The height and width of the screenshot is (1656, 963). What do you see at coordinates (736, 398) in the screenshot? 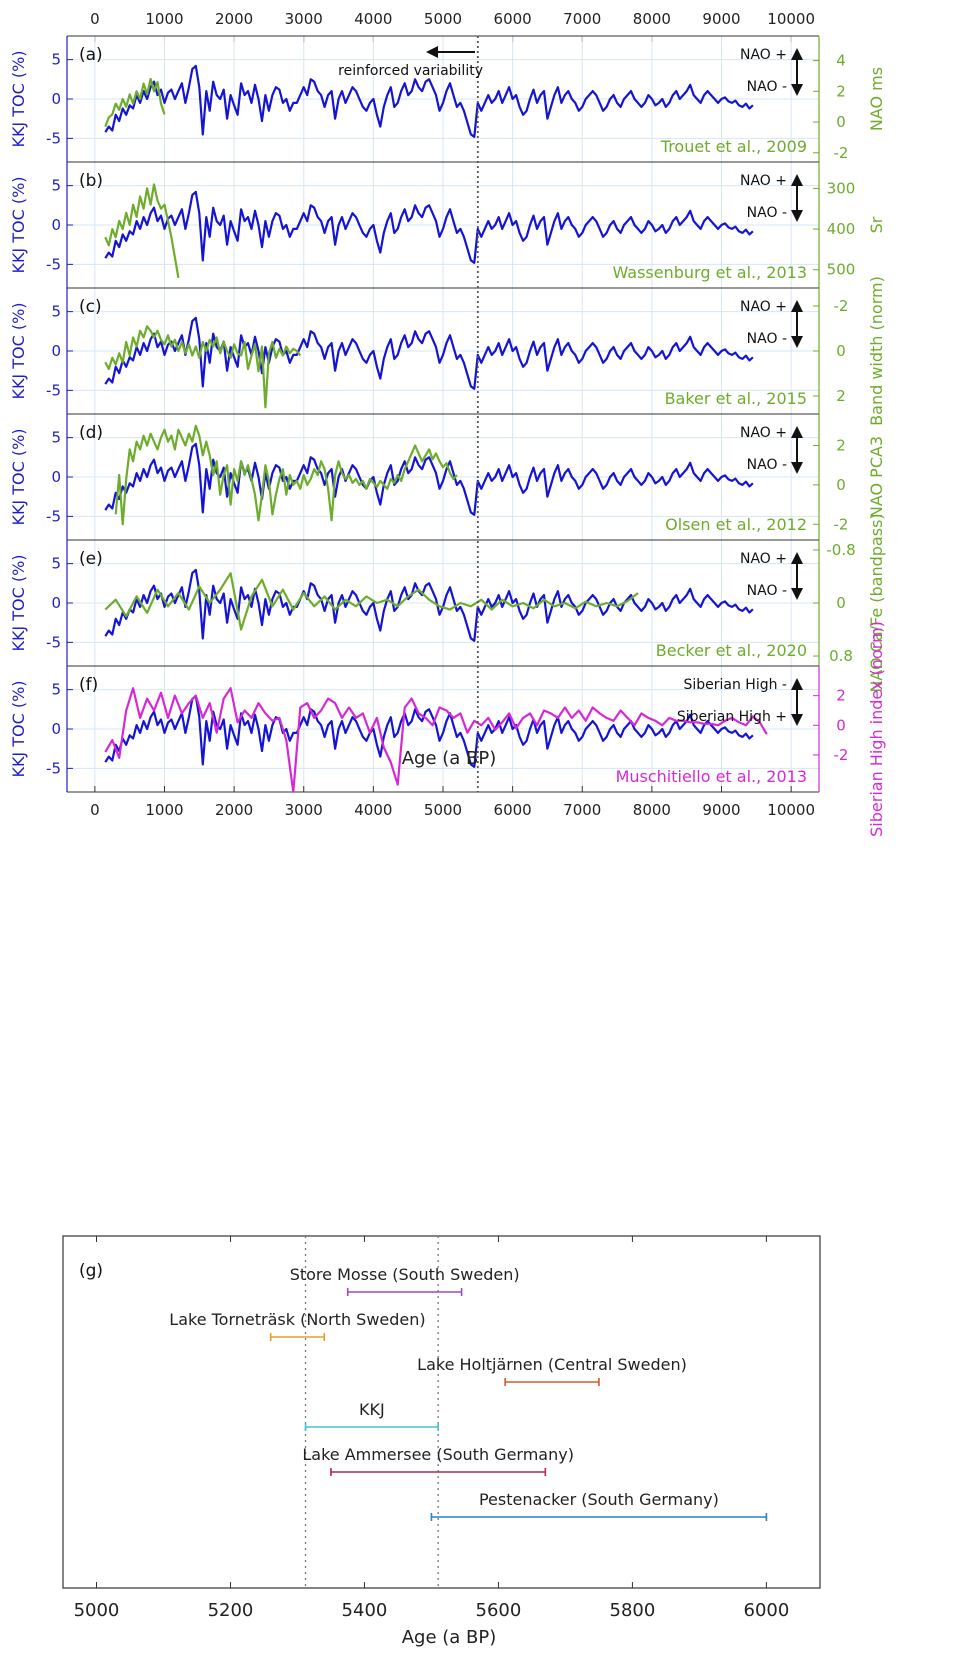
I see `panel-citation: Baker et al., 2015` at bounding box center [736, 398].